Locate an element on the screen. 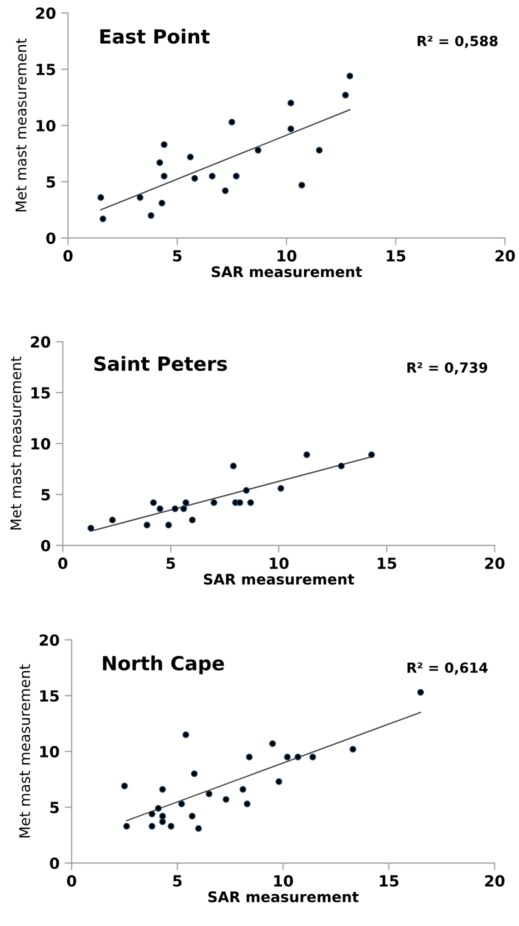 The height and width of the screenshot is (926, 519). annotation: R² = 0,739 is located at coordinates (447, 368).